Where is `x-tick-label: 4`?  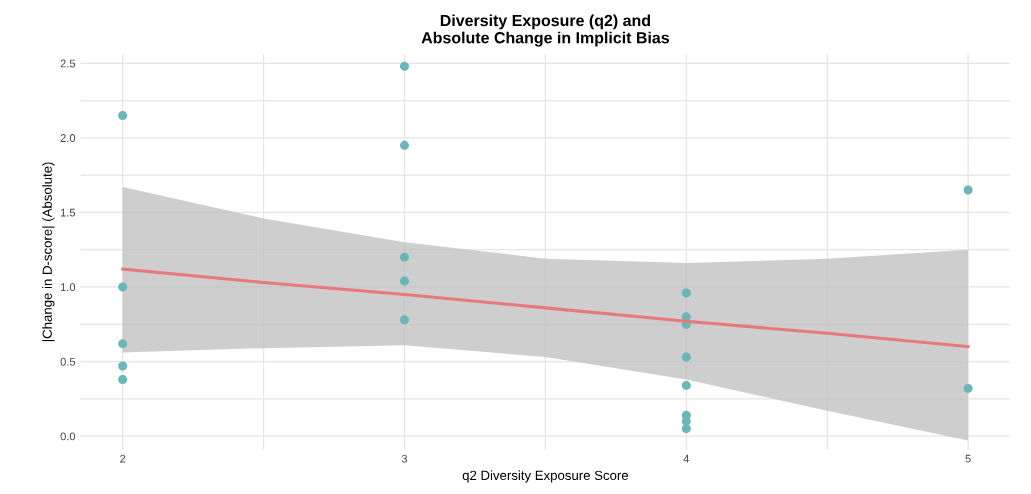
x-tick-label: 4 is located at coordinates (686, 458).